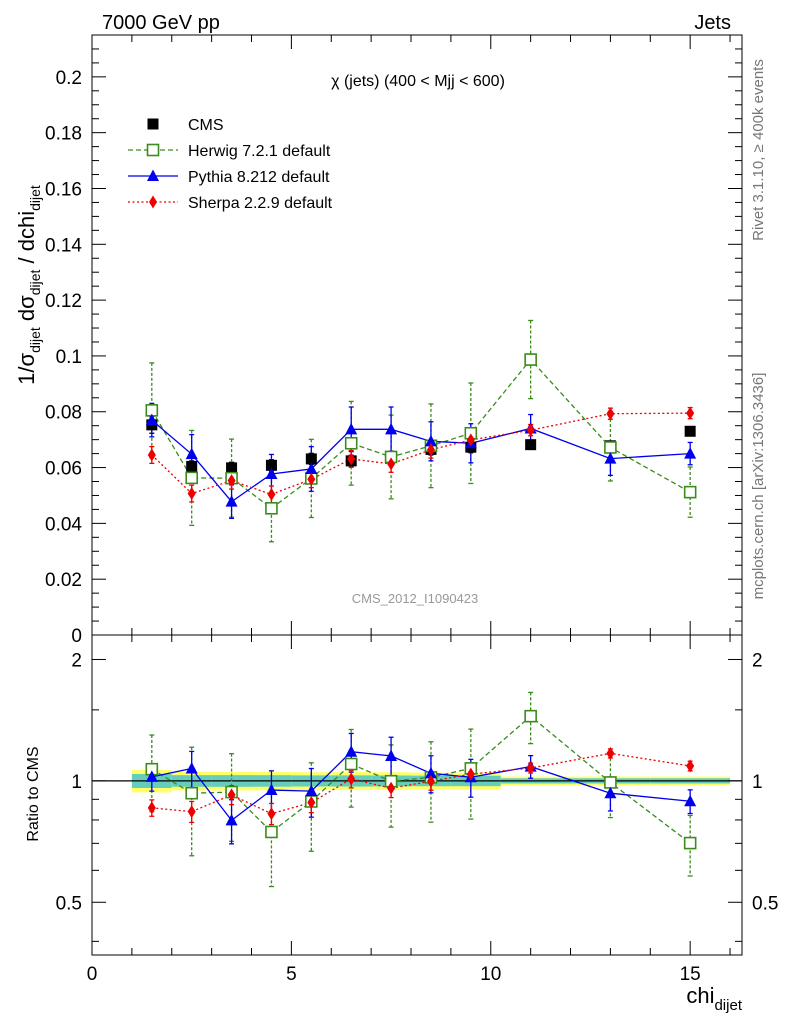 This screenshot has height=1024, width=786. Describe the element at coordinates (63, 469) in the screenshot. I see `main-y-tick-label: 0.06` at that location.